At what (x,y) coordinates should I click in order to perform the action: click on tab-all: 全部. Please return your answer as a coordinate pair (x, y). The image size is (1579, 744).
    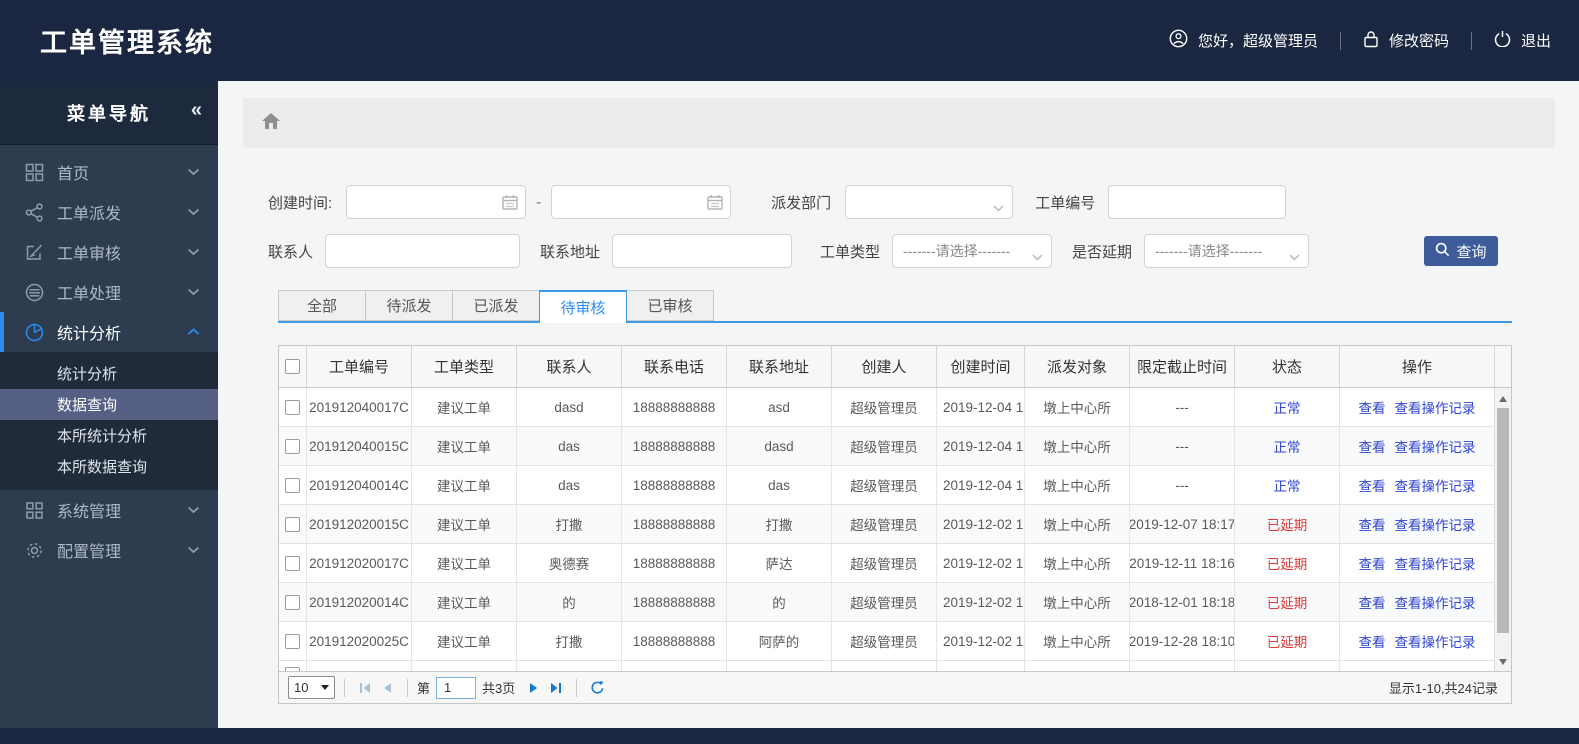
    Looking at the image, I should click on (322, 305).